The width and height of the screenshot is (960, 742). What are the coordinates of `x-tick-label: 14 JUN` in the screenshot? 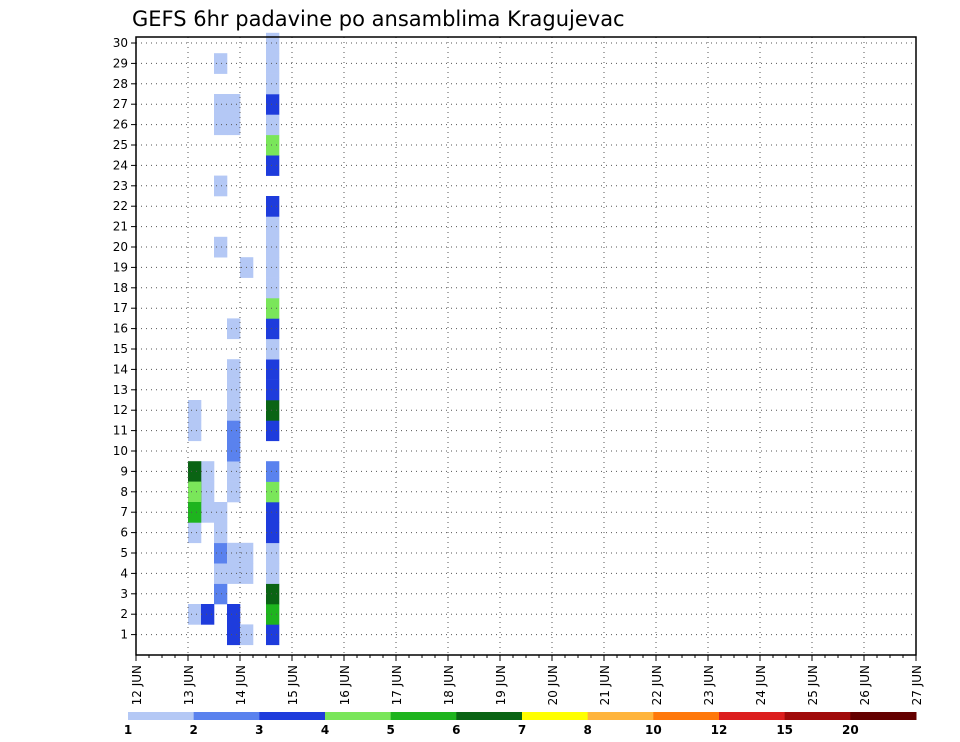 It's located at (241, 685).